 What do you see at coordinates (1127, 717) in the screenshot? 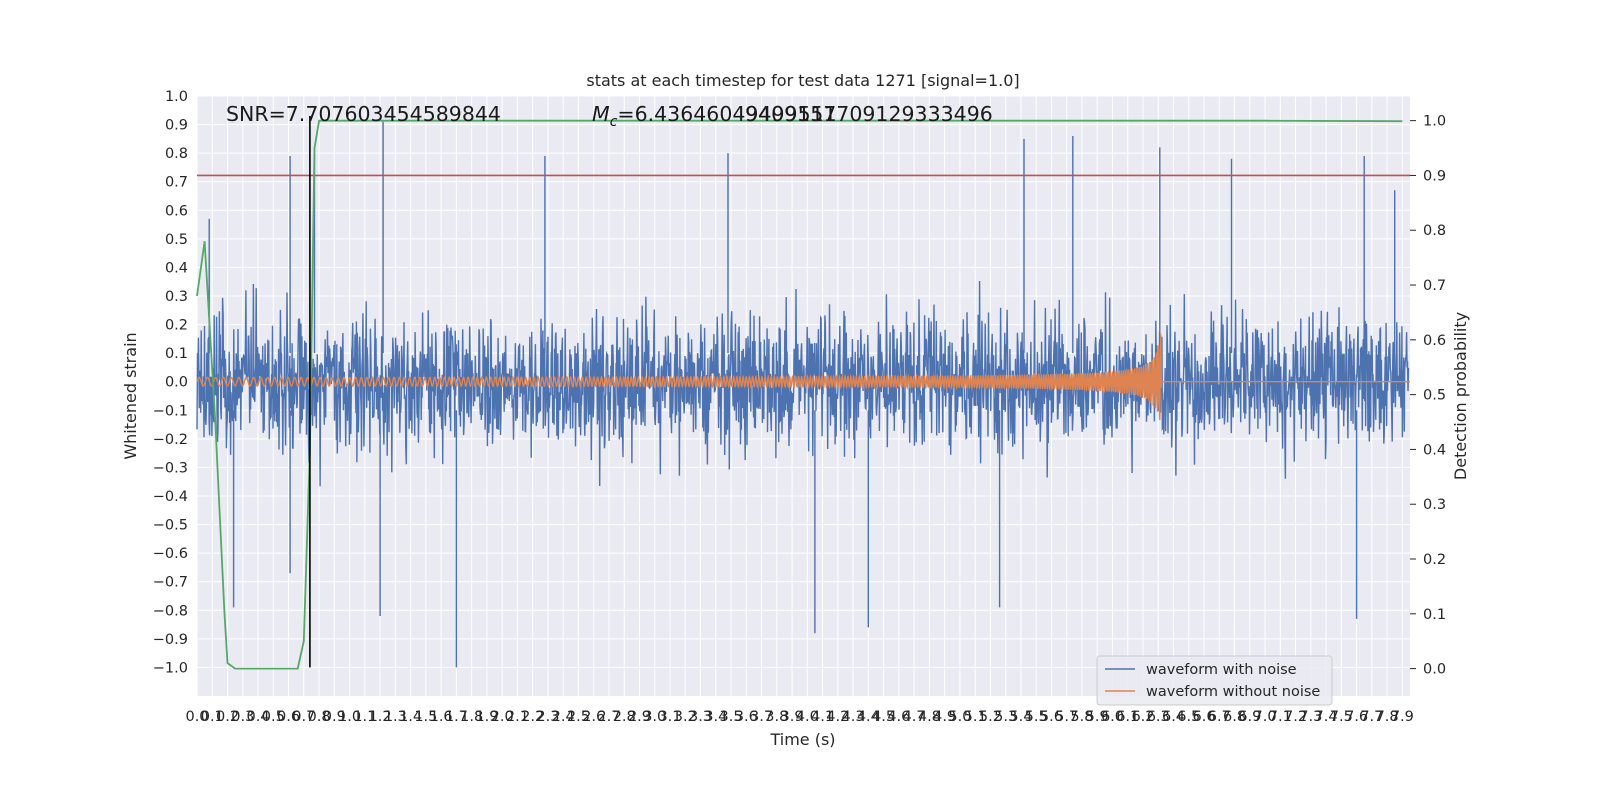
I see `x-tick-label: 6.1` at bounding box center [1127, 717].